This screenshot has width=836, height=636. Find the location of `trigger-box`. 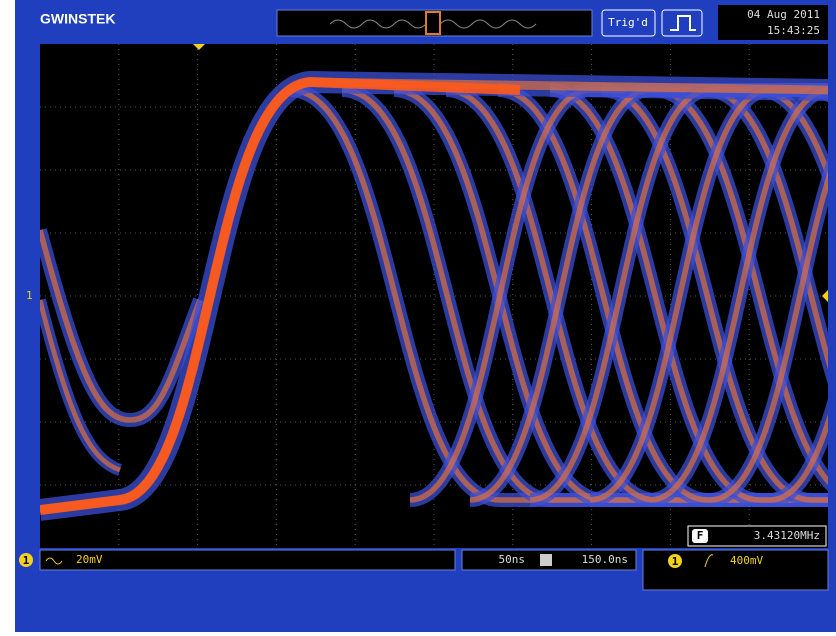

trigger-box is located at coordinates (628, 23).